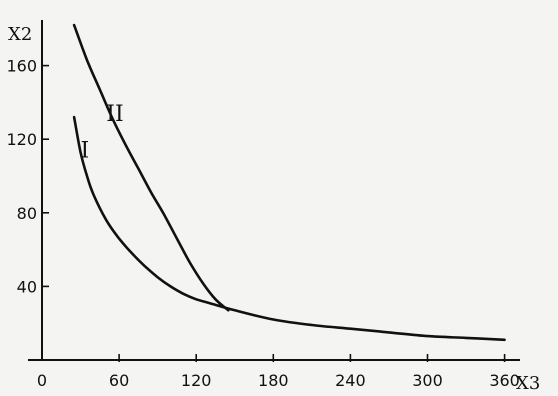 The width and height of the screenshot is (558, 396). Describe the element at coordinates (504, 380) in the screenshot. I see `x-tick-label: 360` at that location.